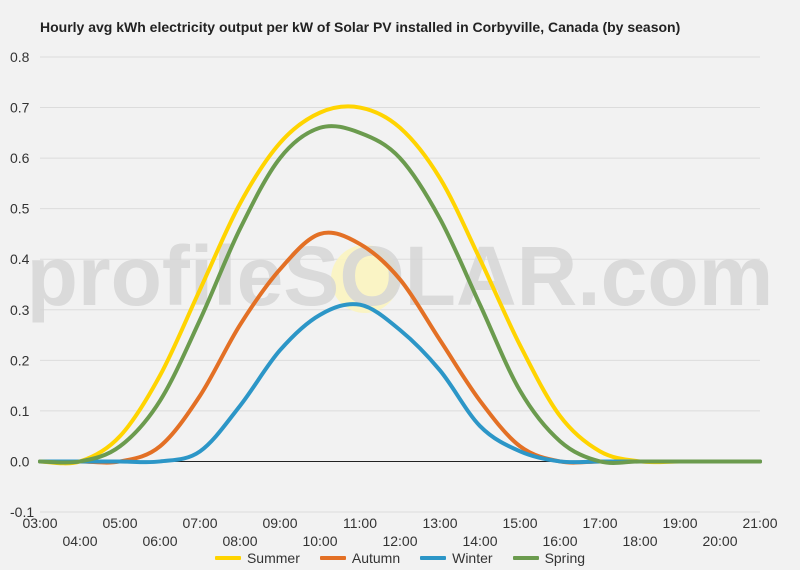 Image resolution: width=800 pixels, height=570 pixels. What do you see at coordinates (159, 541) in the screenshot?
I see `x-tick-label: 06:00` at bounding box center [159, 541].